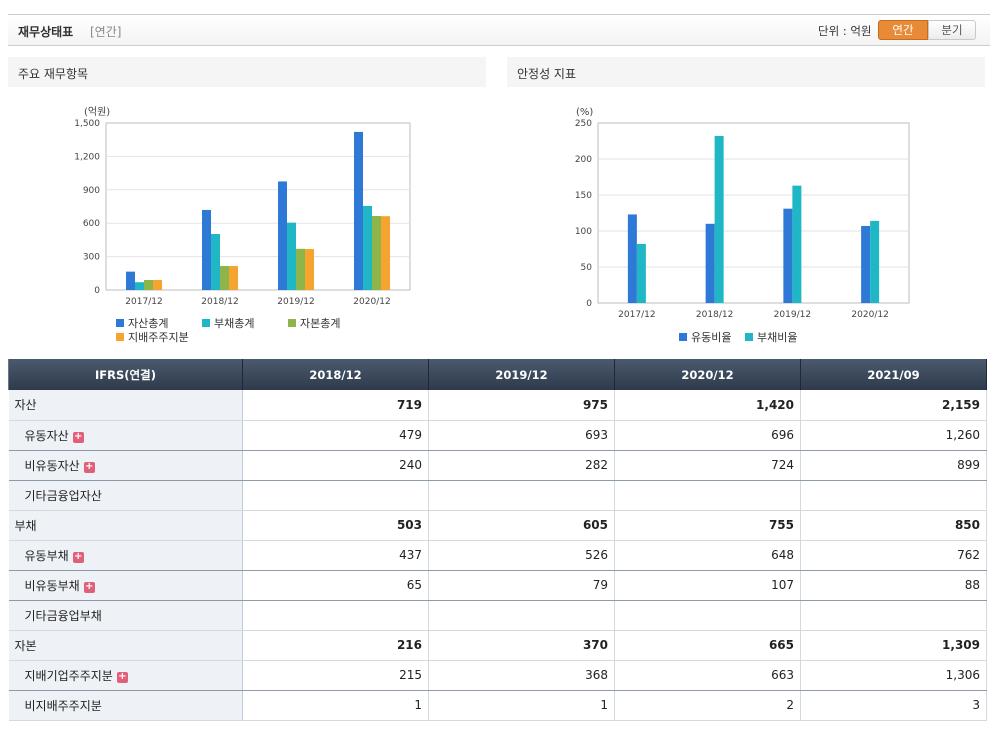 The image size is (998, 736). I want to click on y-axis-unit: (%), so click(584, 112).